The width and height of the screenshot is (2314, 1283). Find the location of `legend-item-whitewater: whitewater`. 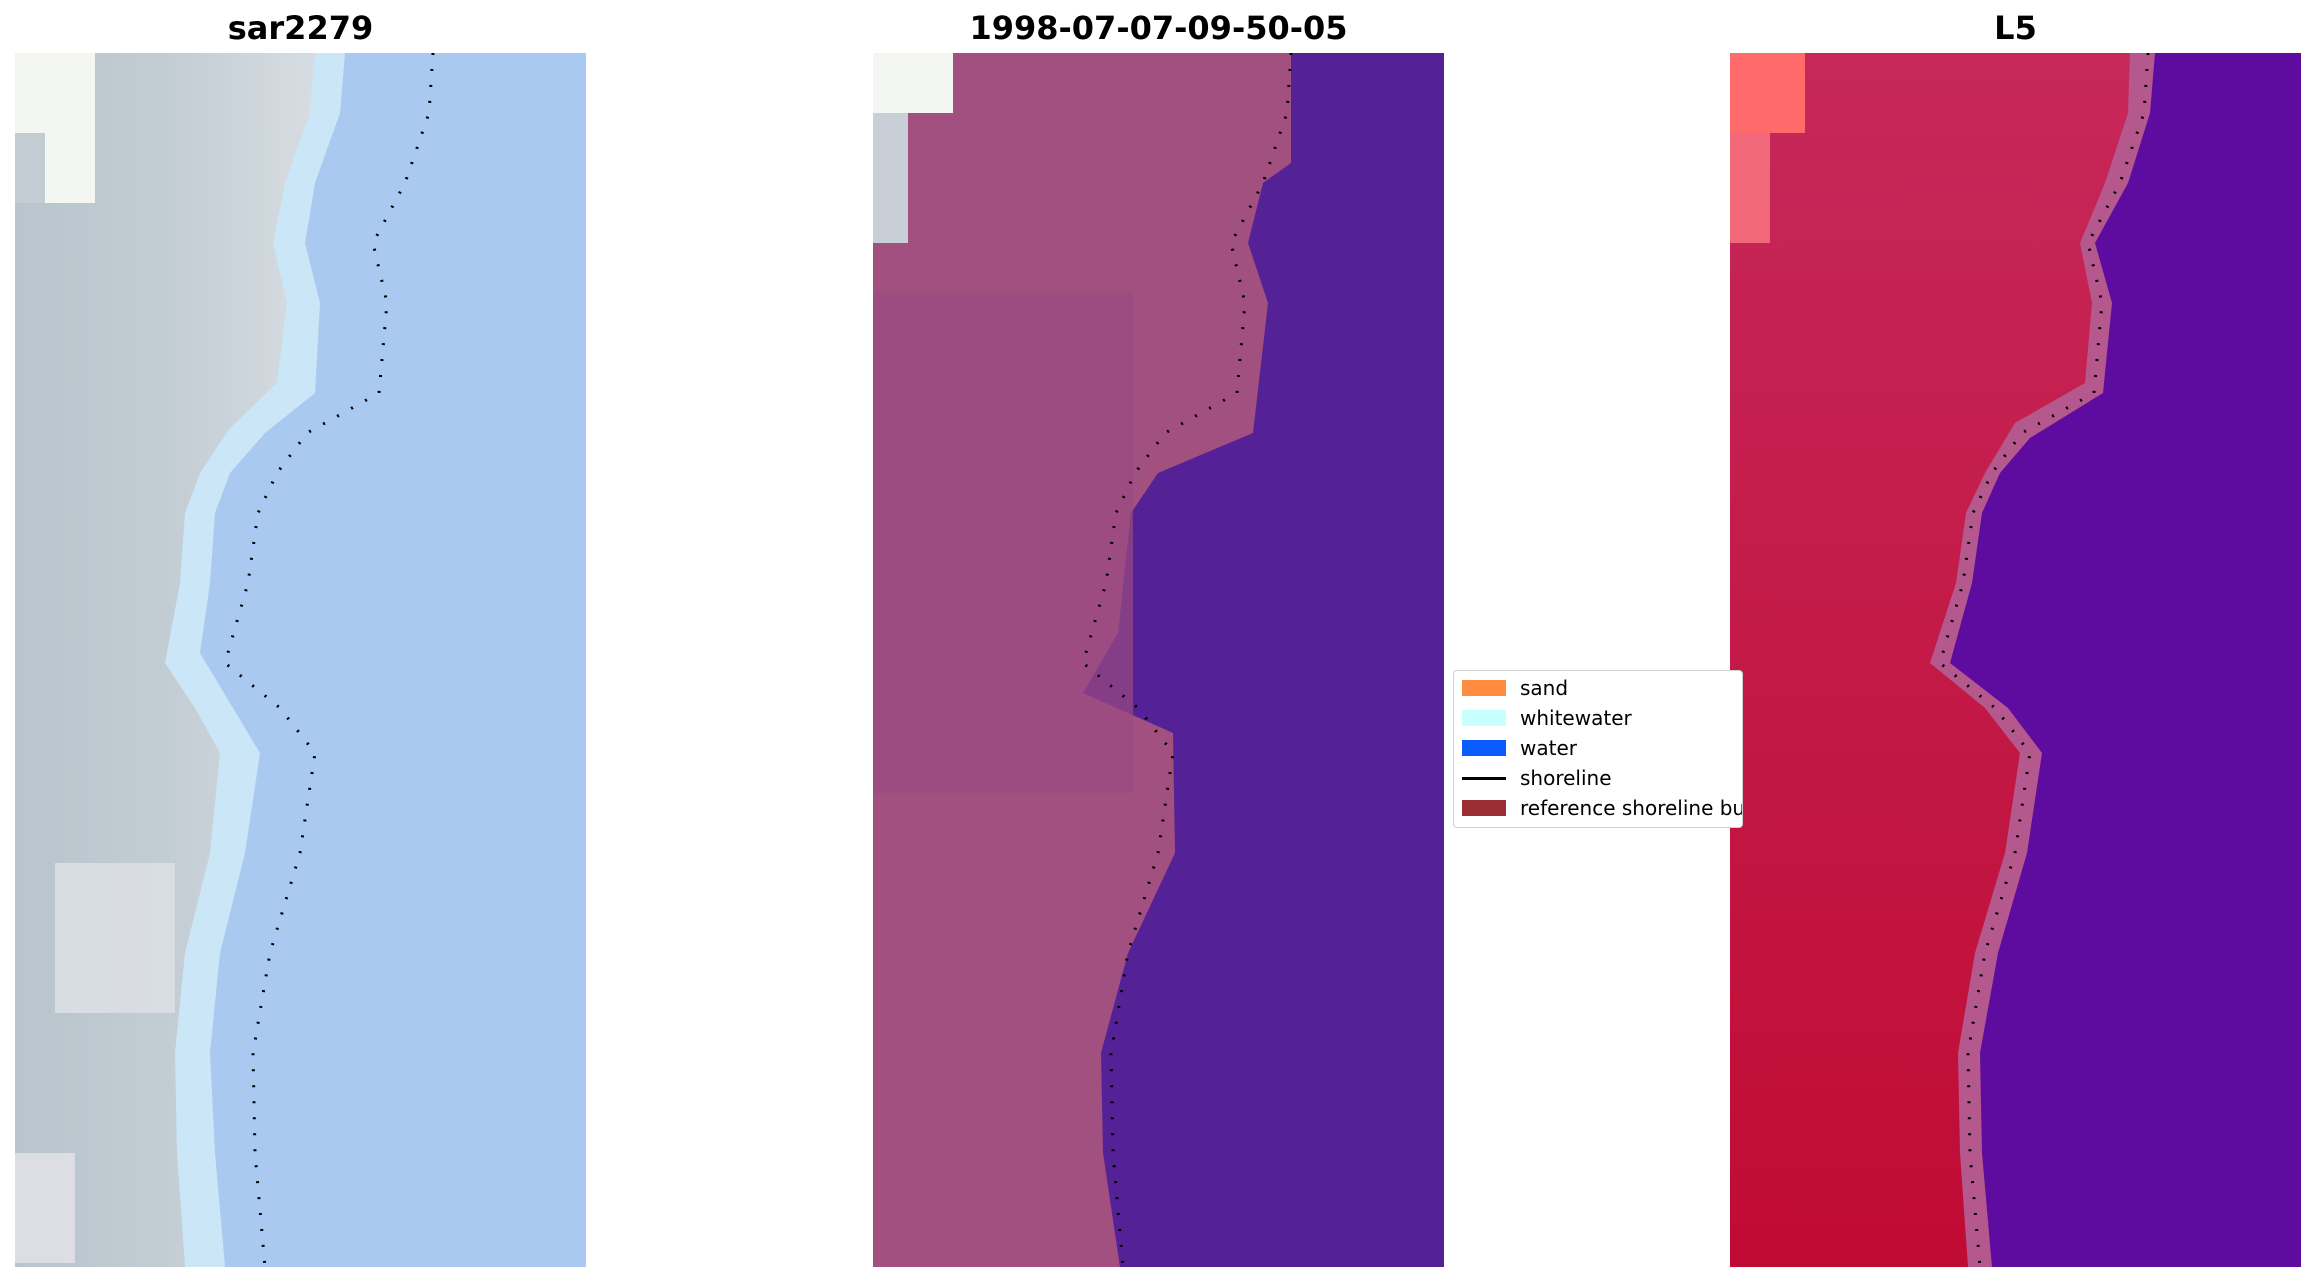

legend-item-whitewater: whitewater is located at coordinates (1547, 718).